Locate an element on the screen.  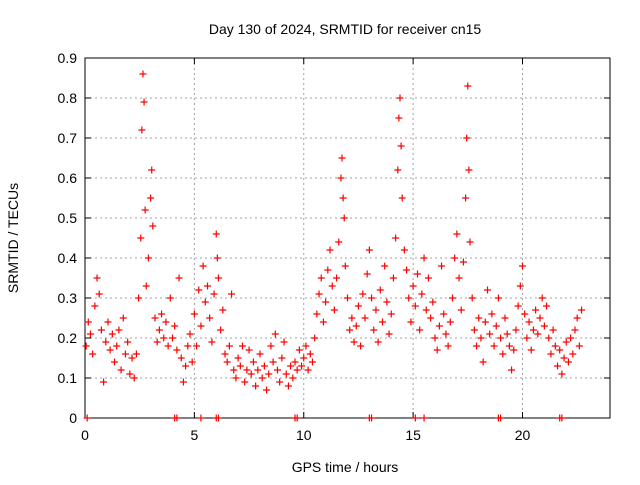
x-tick-label: 5 is located at coordinates (194, 435).